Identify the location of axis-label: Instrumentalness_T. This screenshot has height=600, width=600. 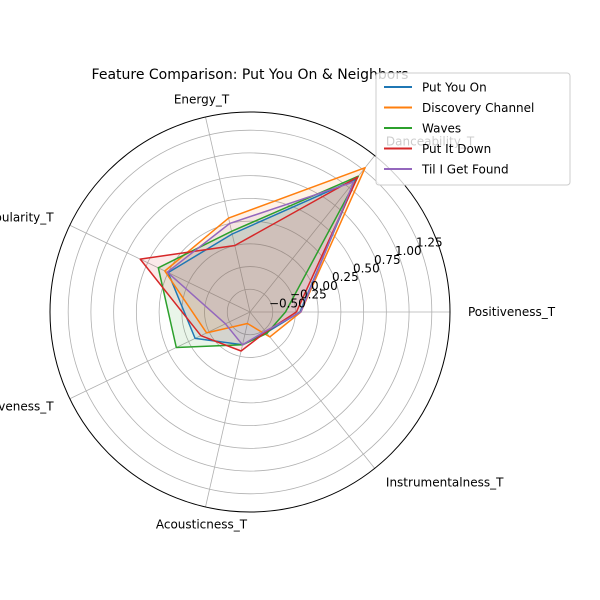
(445, 482).